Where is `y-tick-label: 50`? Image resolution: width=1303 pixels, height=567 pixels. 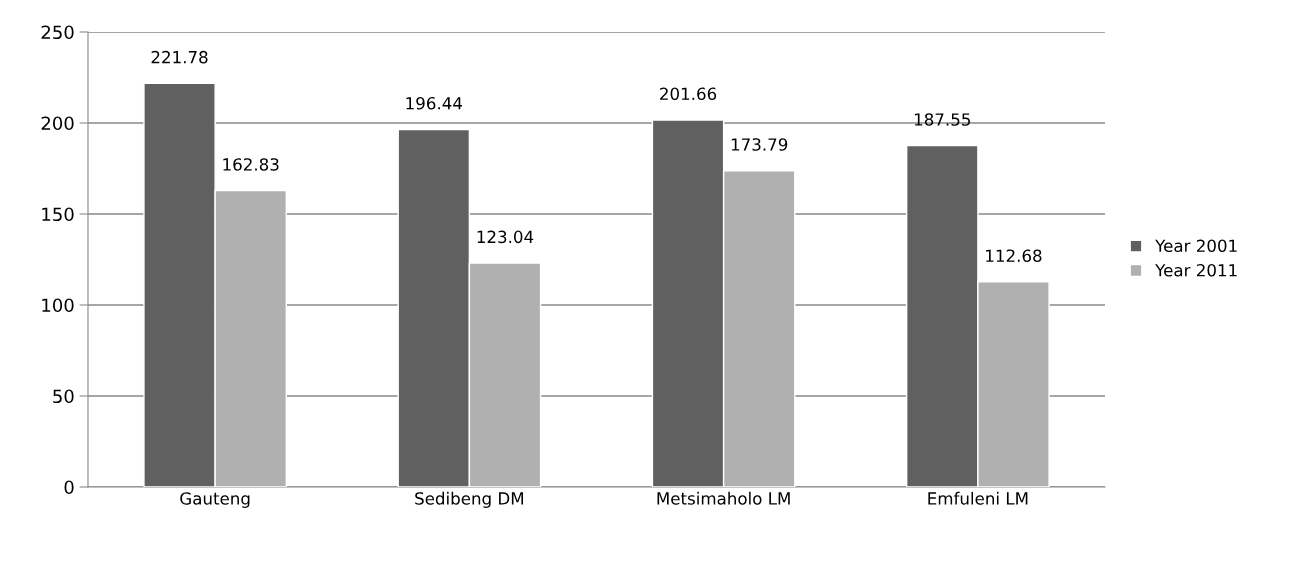 y-tick-label: 50 is located at coordinates (63, 396).